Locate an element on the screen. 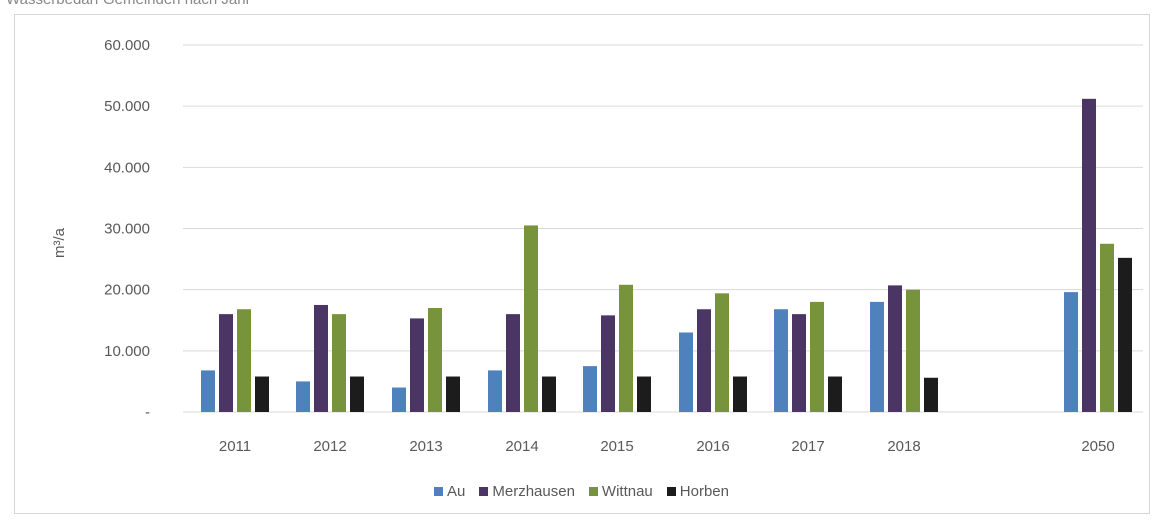 The image size is (1163, 525). y-tick-label: 60.000 is located at coordinates (127, 45).